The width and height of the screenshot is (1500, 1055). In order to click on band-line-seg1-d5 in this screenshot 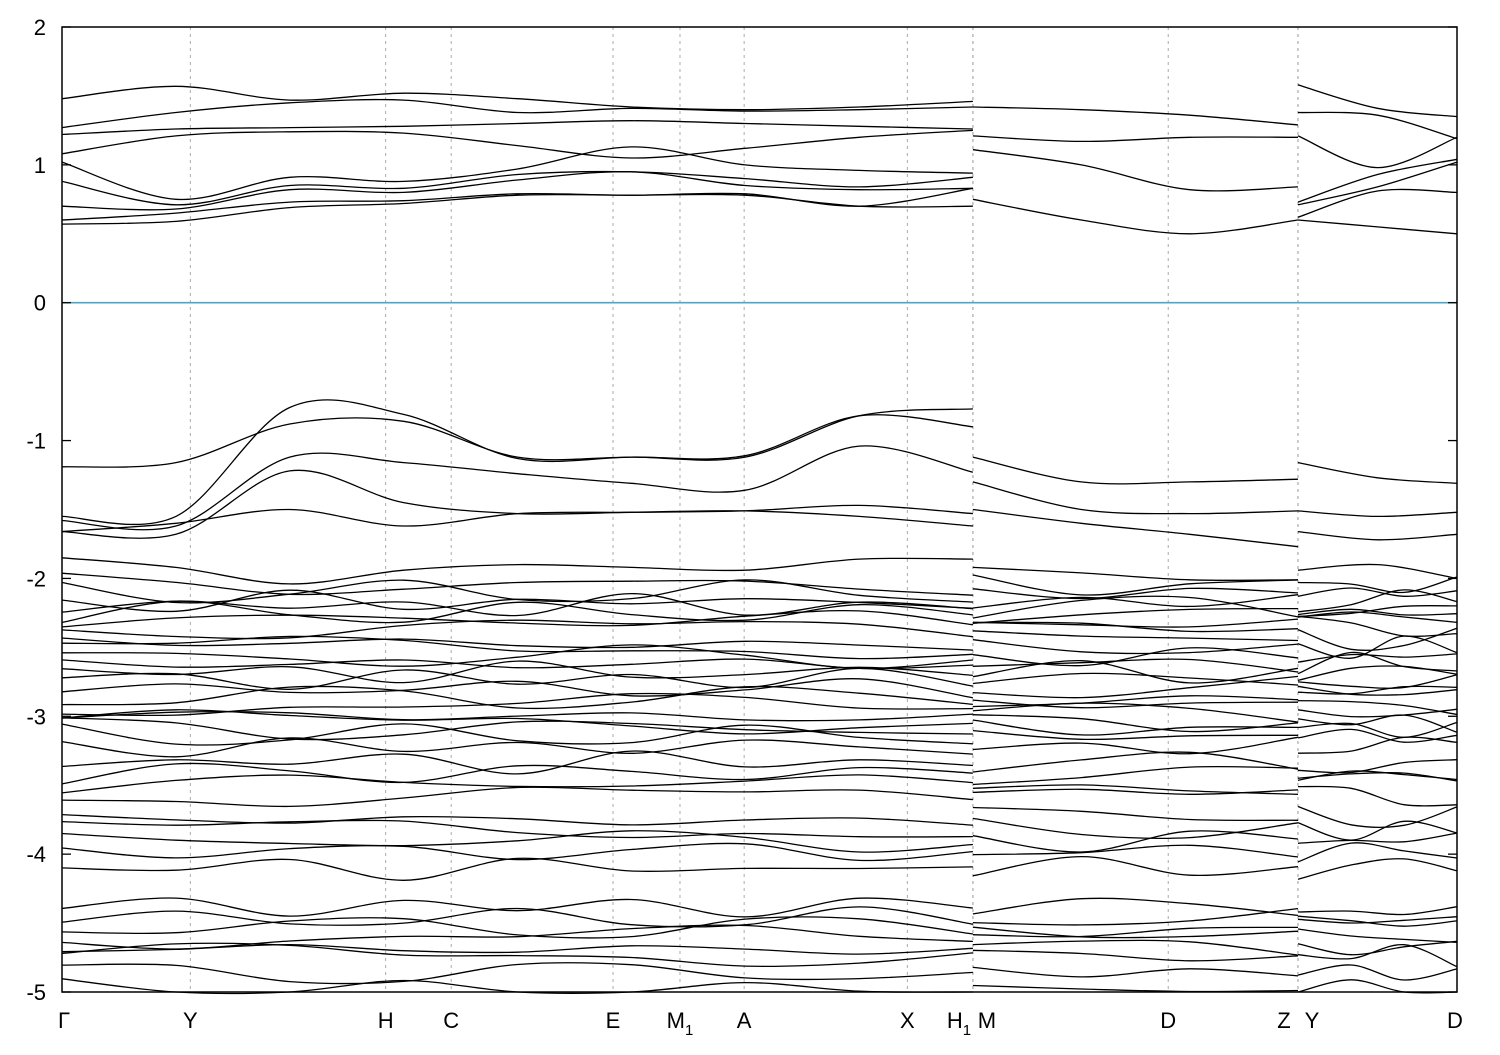, I will do `click(1135, 627)`.